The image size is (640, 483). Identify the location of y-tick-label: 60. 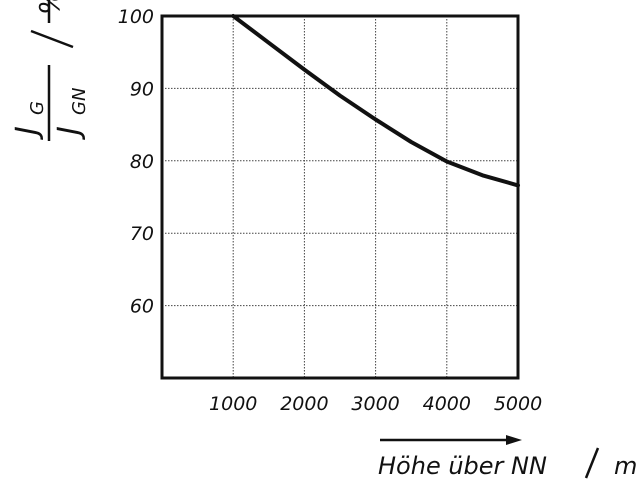
(142, 307).